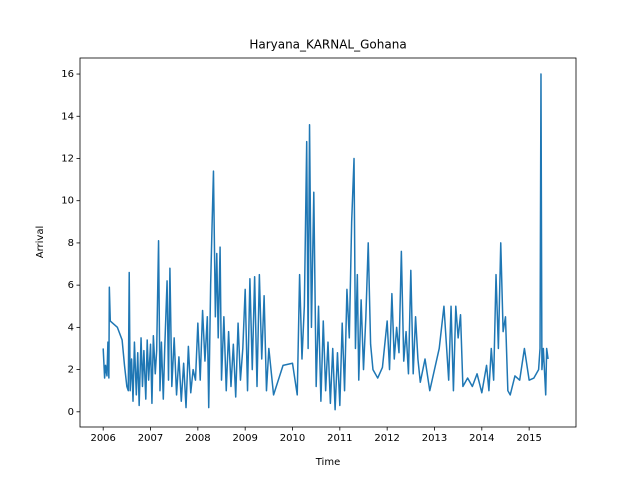  I want to click on x-axis-label: Time, so click(327, 462).